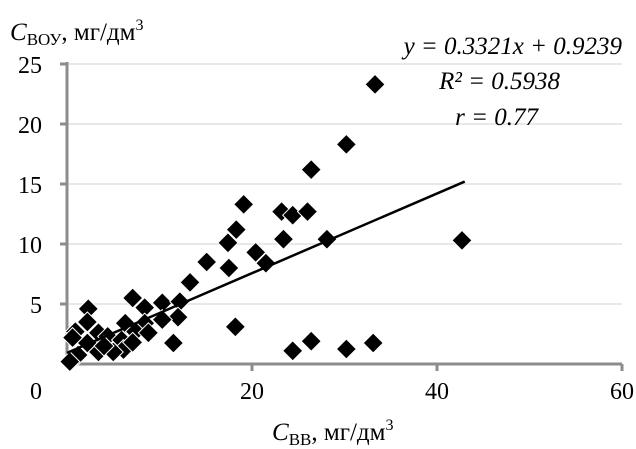 The image size is (636, 449). I want to click on x-tick-label: 20, so click(252, 392).